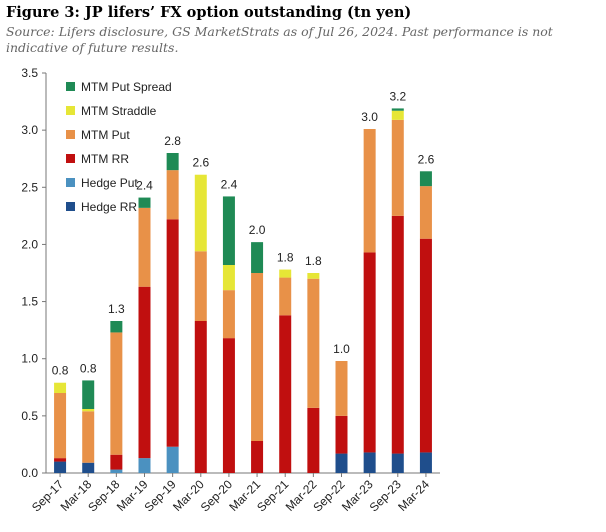 Image resolution: width=606 pixels, height=532 pixels. I want to click on y-tick-label: 2.5, so click(29, 187).